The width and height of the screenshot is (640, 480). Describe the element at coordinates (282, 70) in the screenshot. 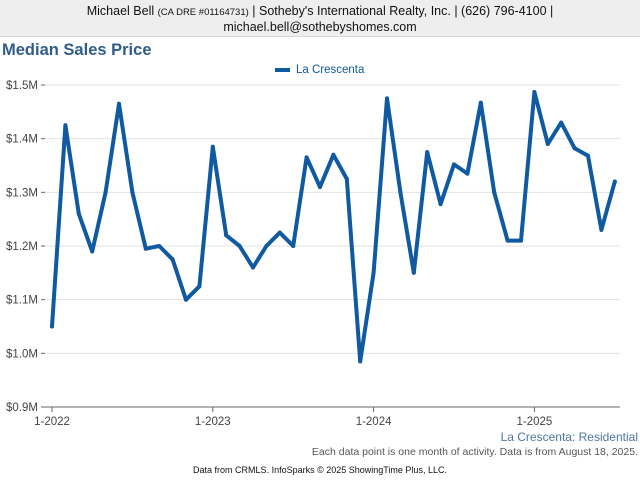

I see `legend-swatch` at that location.